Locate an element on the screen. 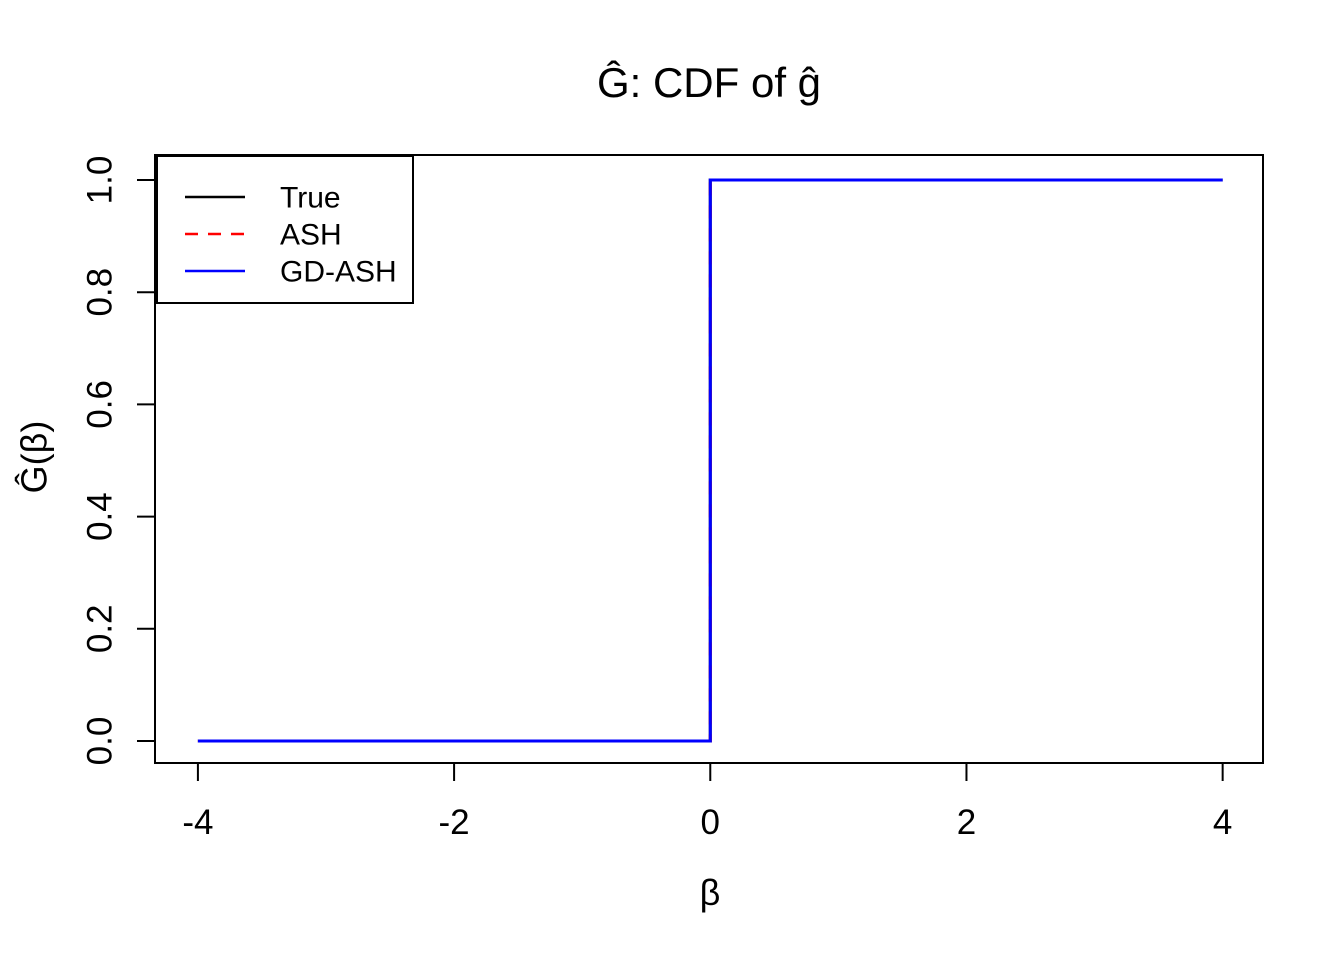 The width and height of the screenshot is (1344, 960). y-tick-label: 1.0 is located at coordinates (99, 180).